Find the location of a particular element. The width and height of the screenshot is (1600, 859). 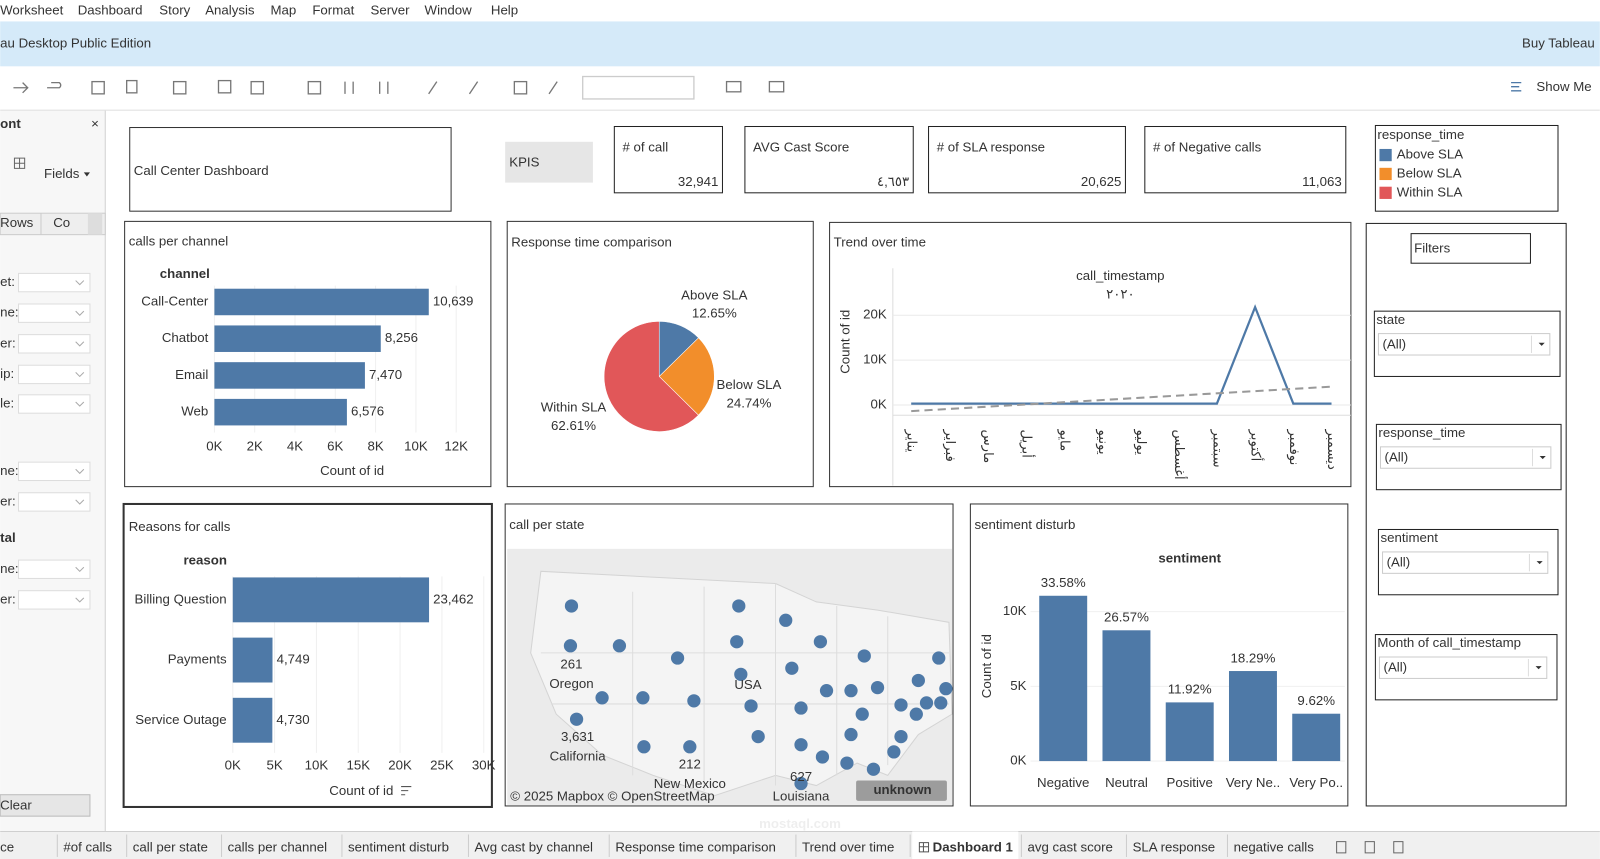

category-label: Chatbot is located at coordinates (185, 337).